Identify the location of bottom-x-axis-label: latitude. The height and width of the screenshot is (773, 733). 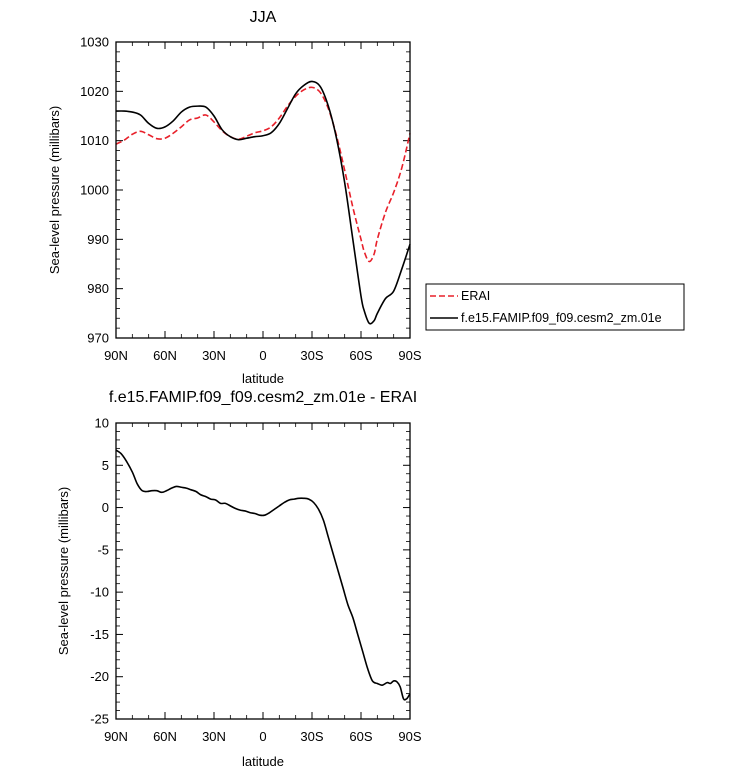
(263, 761).